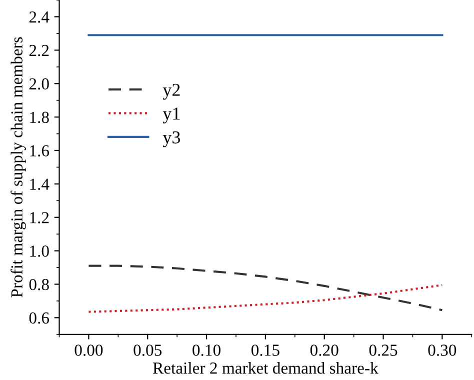 The height and width of the screenshot is (380, 474). What do you see at coordinates (265, 368) in the screenshot?
I see `x-axis-title: Retailer 2 market demand share-k` at bounding box center [265, 368].